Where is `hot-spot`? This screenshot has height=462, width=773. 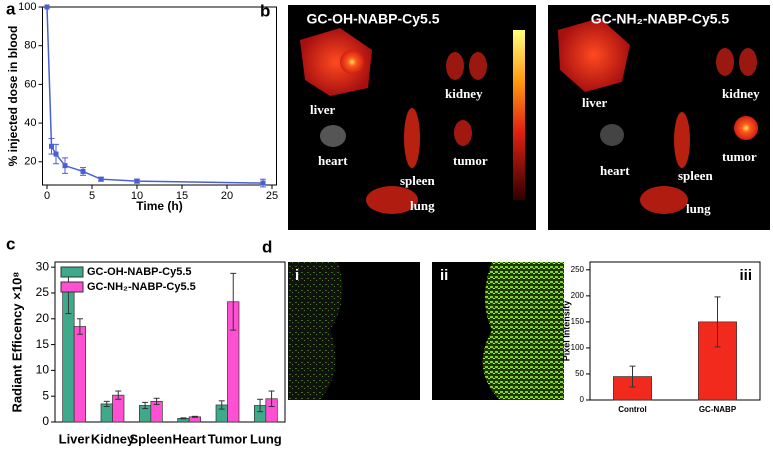
hot-spot is located at coordinates (352, 62).